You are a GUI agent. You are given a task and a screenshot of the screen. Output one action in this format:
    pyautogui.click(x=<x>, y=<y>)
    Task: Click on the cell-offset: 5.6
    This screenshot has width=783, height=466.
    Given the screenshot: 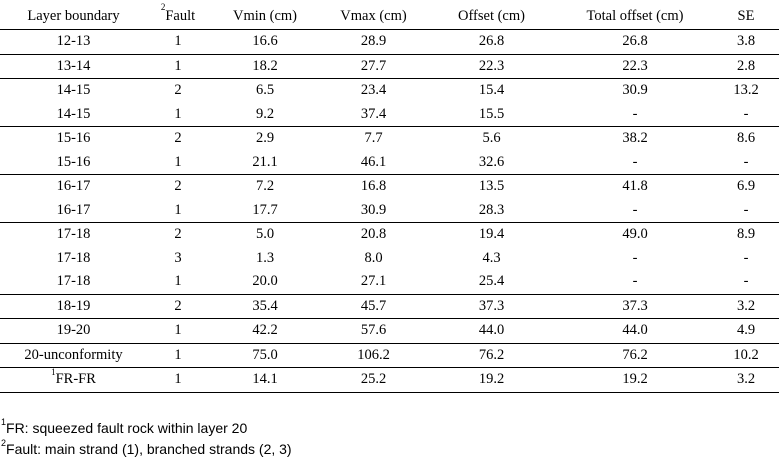 What is the action you would take?
    pyautogui.click(x=491, y=138)
    